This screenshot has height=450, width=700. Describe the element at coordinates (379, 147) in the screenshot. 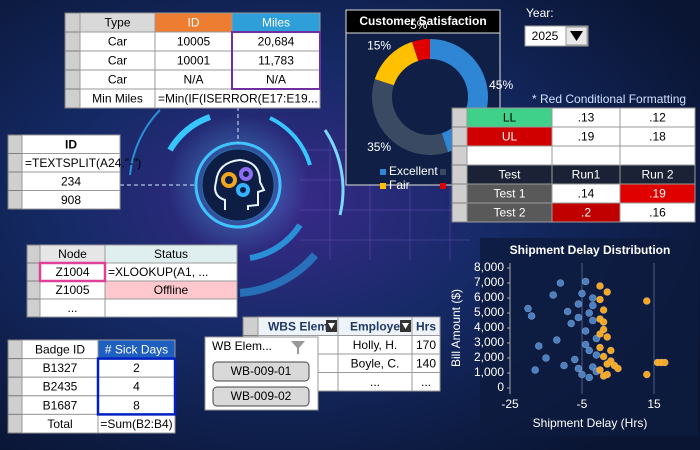

I see `data-label: 35%` at that location.